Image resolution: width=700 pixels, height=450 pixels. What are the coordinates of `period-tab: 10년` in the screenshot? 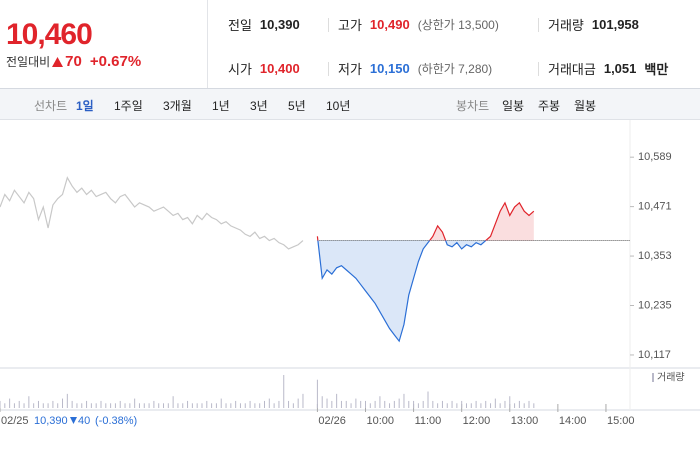 It's located at (338, 106).